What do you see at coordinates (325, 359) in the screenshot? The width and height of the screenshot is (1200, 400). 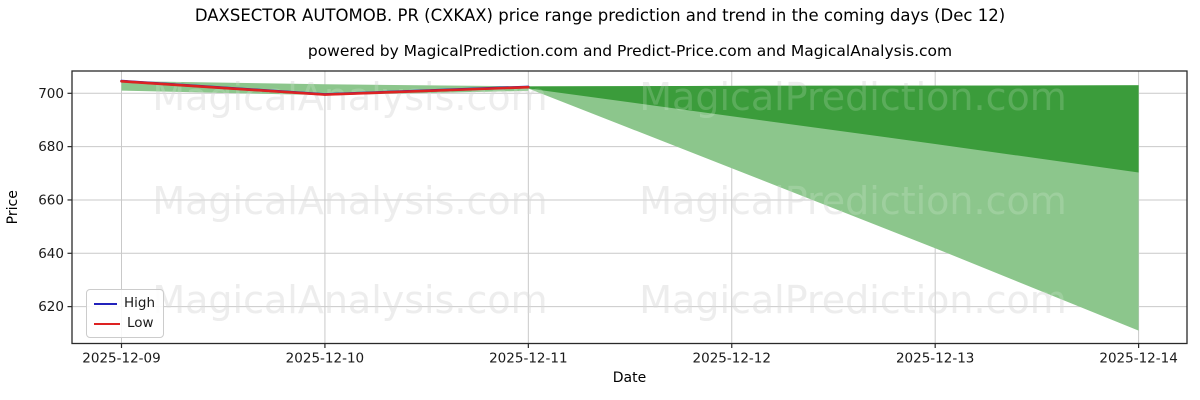 I see `x-tick-label: 2025-12-10` at bounding box center [325, 359].